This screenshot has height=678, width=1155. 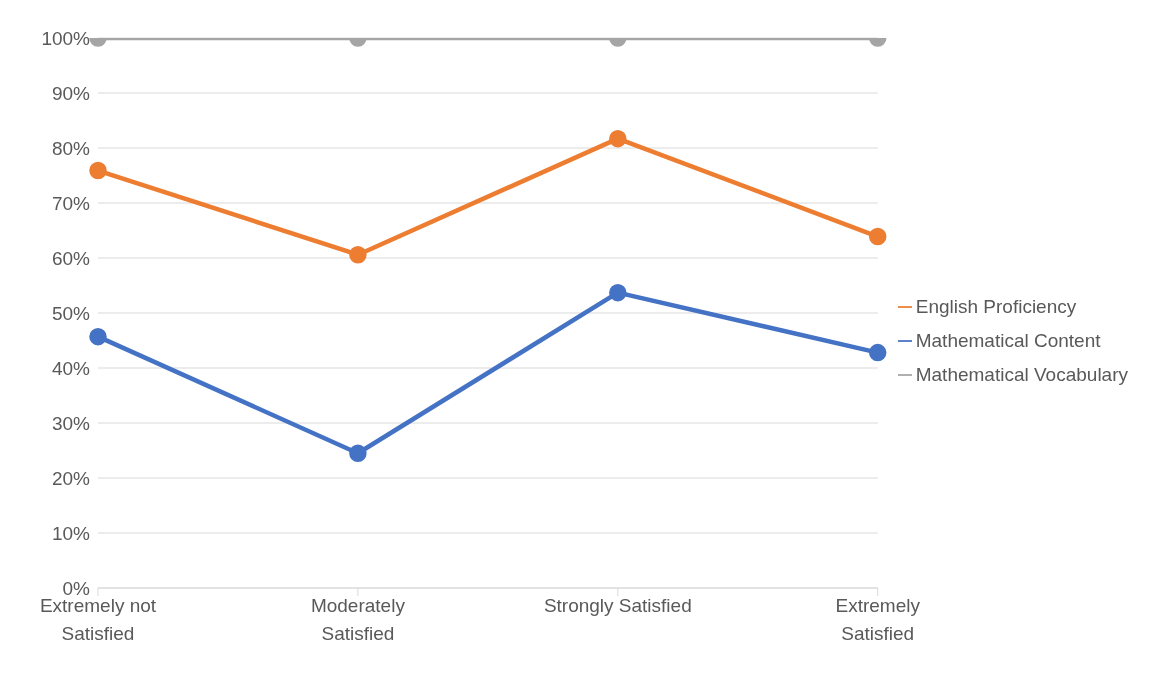 I want to click on x-tick-label: Moderately Satisfied, so click(x=358, y=619).